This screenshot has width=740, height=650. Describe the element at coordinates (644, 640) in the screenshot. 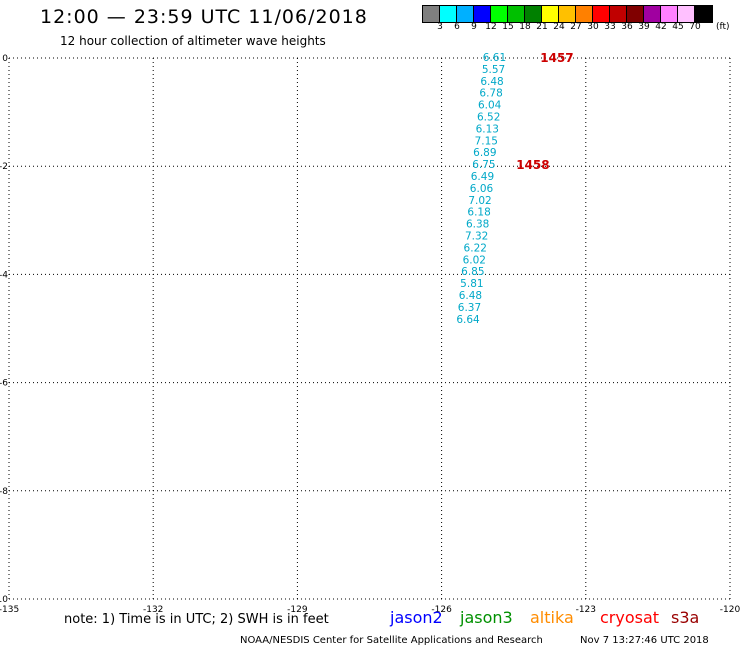

I see `generated-timestamp: Nov 7 13:27:46 UTC 2018` at that location.